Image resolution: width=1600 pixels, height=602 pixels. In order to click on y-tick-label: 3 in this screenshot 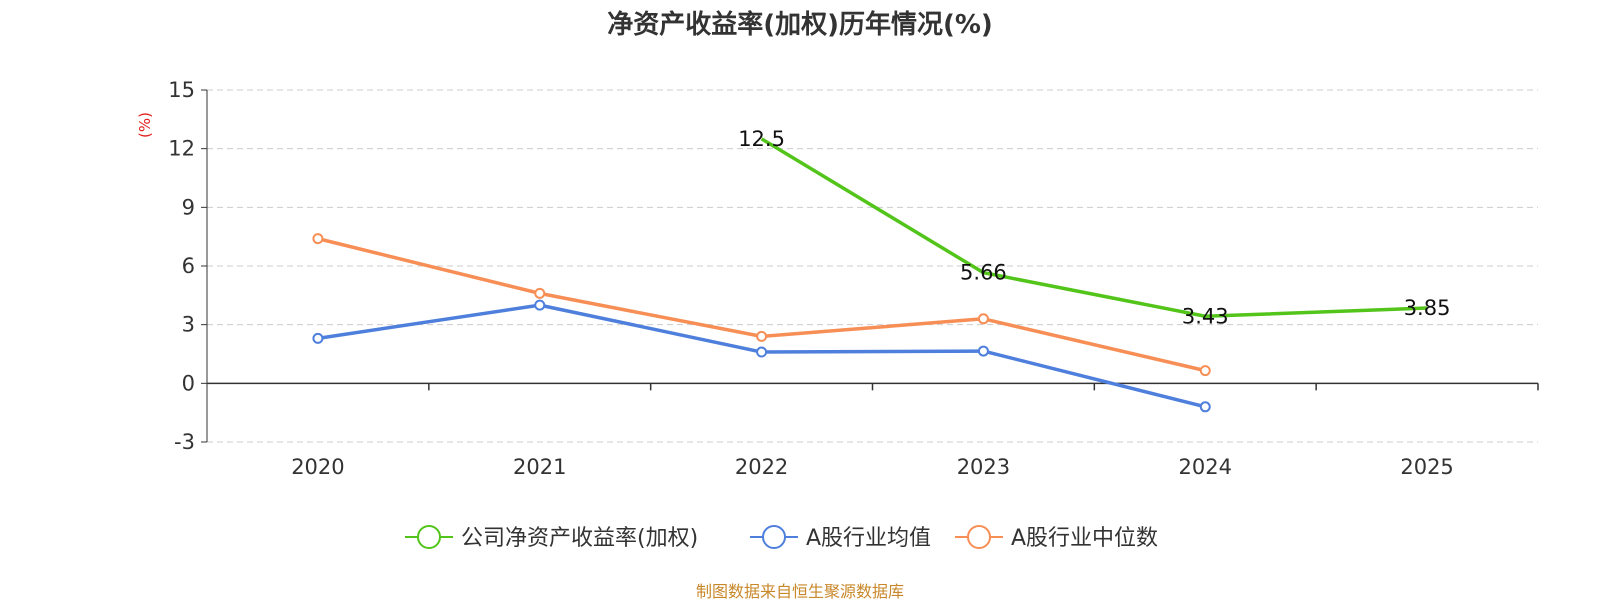, I will do `click(188, 325)`.